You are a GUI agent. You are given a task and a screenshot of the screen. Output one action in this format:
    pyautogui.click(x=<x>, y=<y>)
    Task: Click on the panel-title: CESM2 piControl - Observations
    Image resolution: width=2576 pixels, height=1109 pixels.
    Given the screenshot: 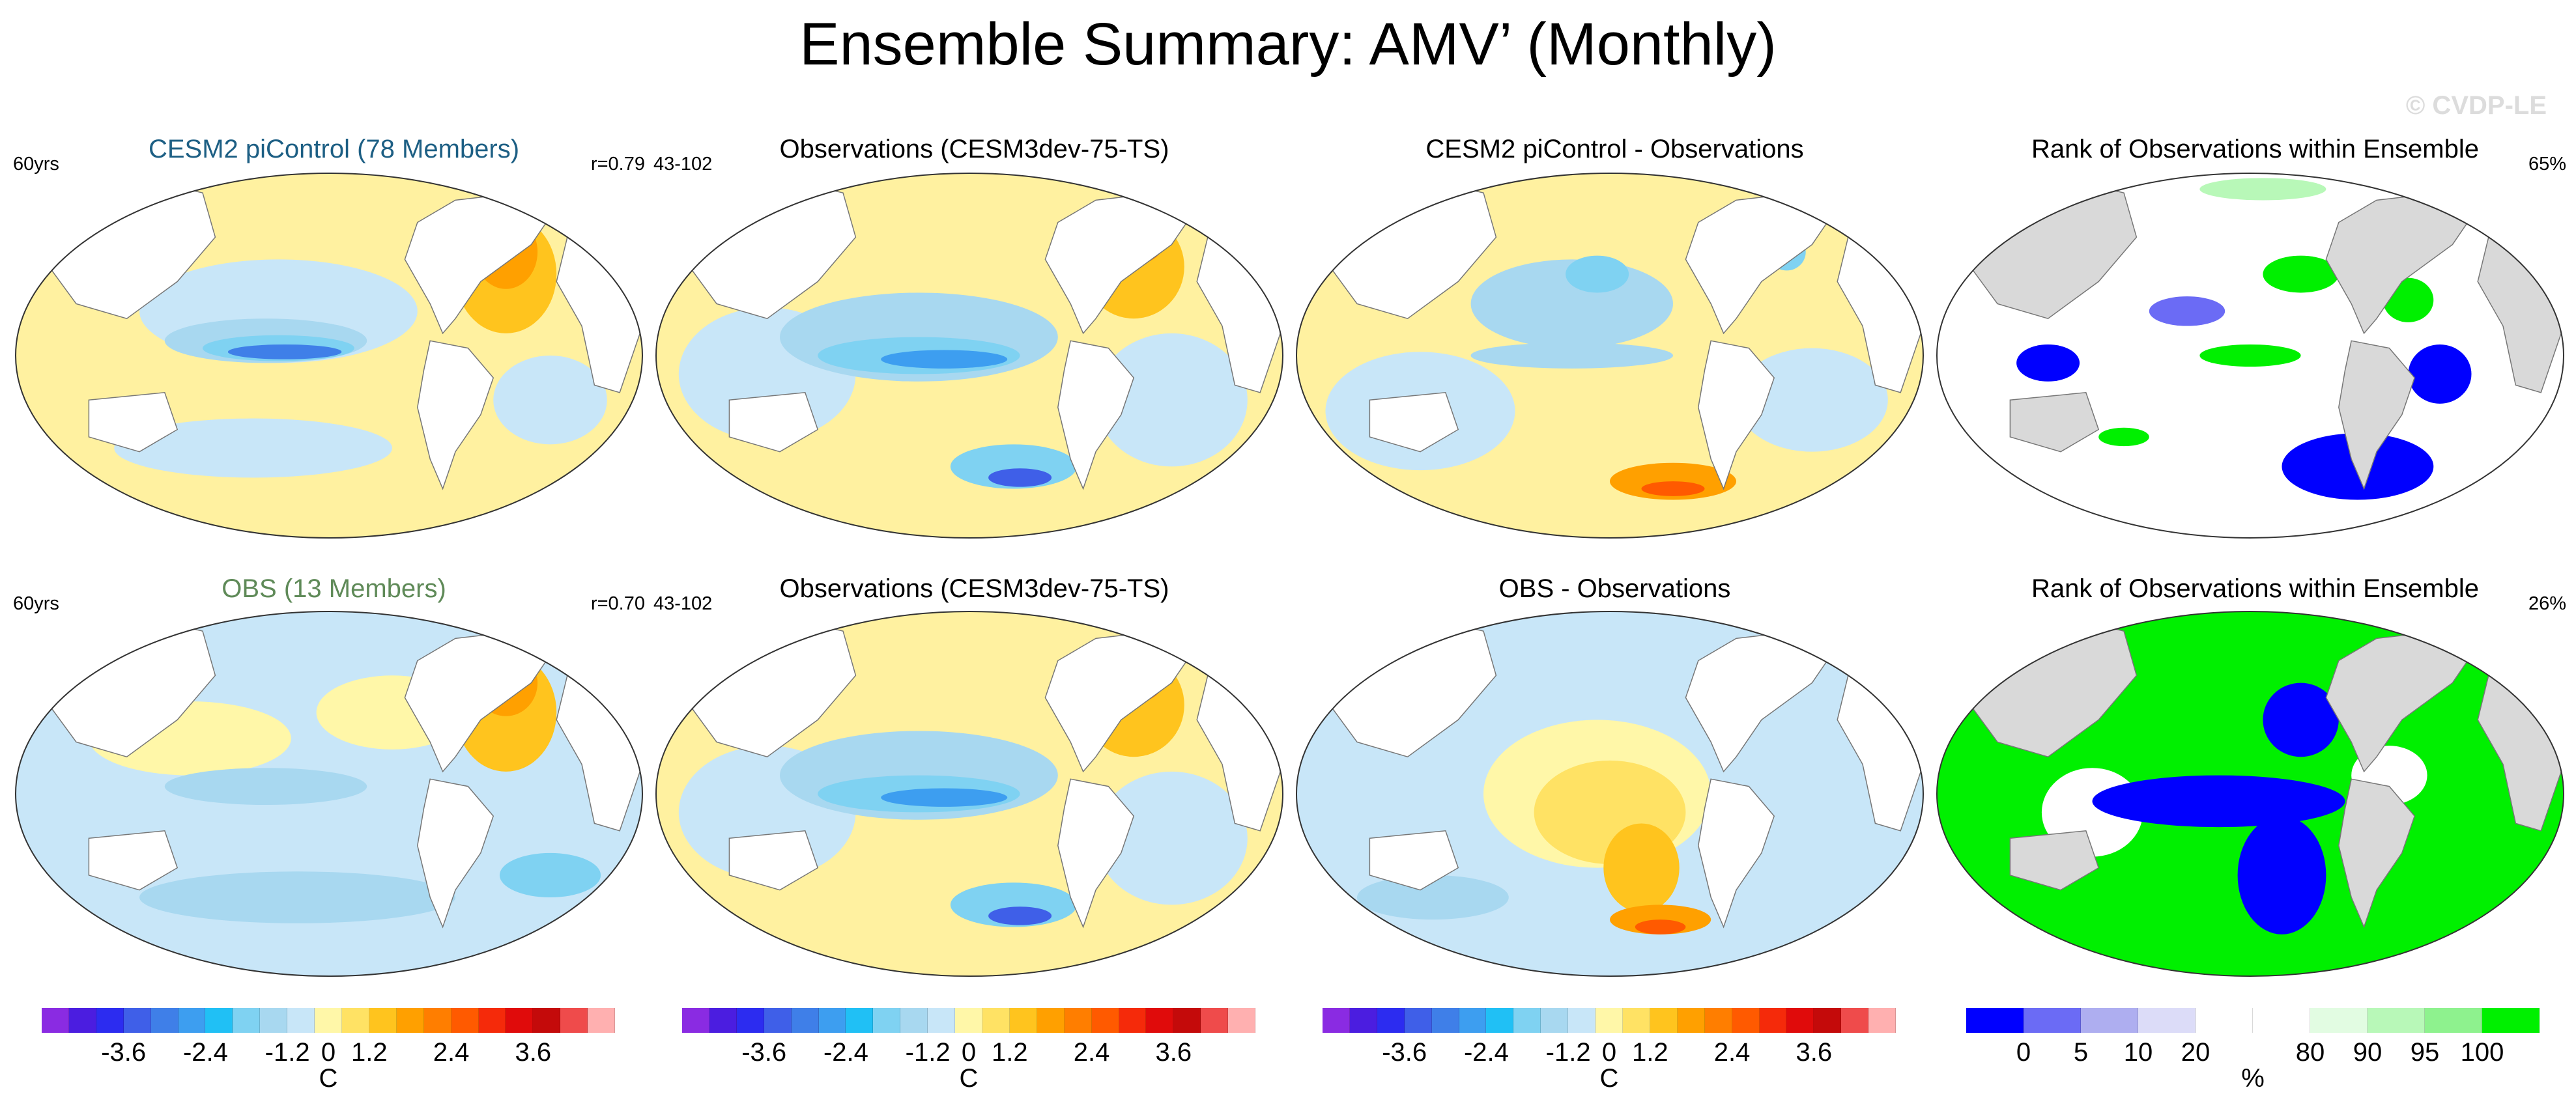 What is the action you would take?
    pyautogui.click(x=1615, y=149)
    